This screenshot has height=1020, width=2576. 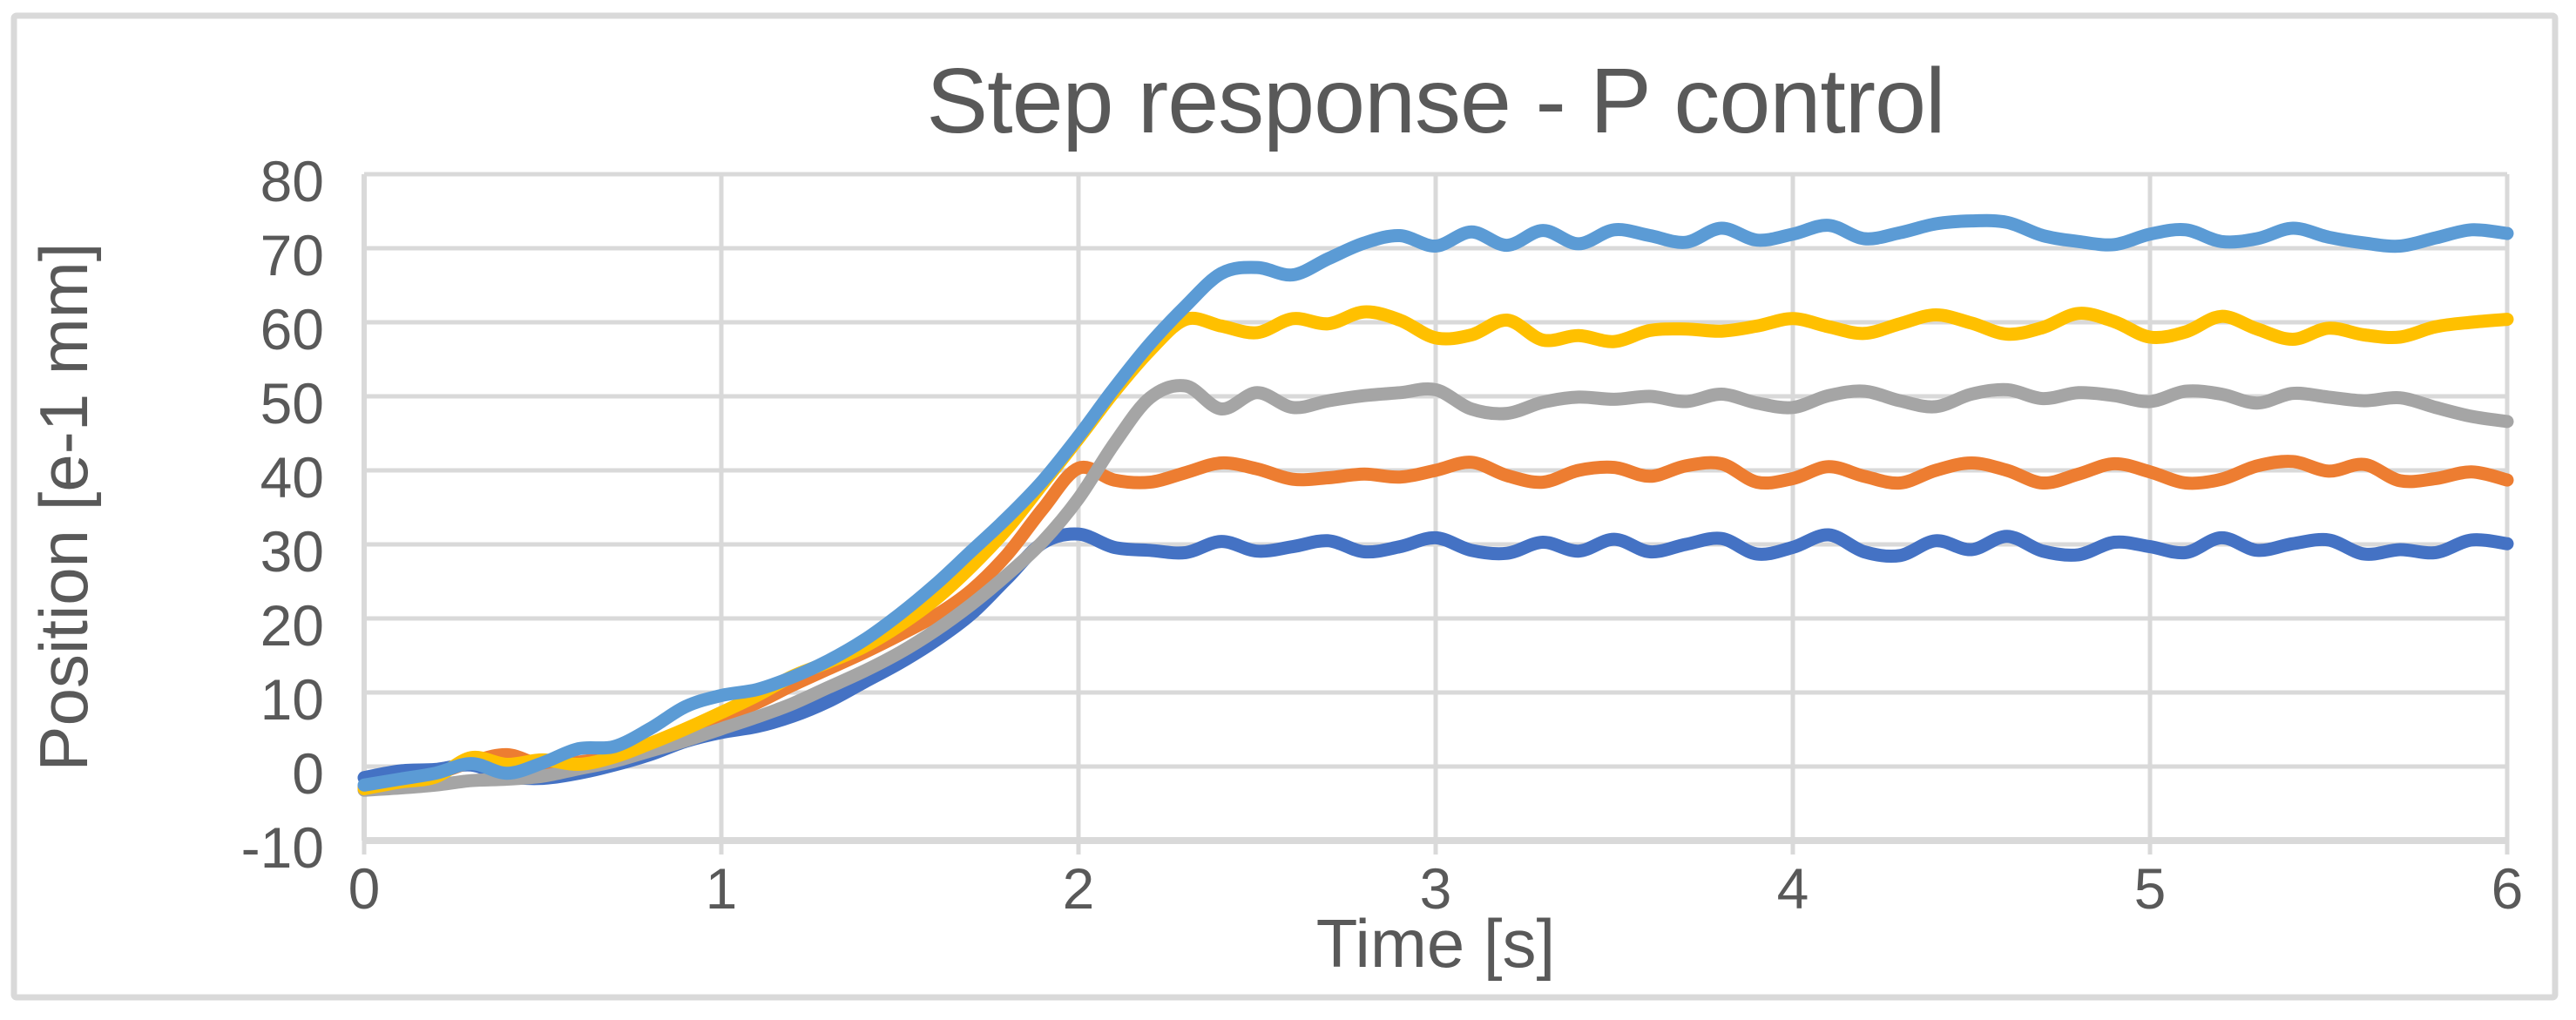 What do you see at coordinates (308, 773) in the screenshot?
I see `y-tick-label: 0` at bounding box center [308, 773].